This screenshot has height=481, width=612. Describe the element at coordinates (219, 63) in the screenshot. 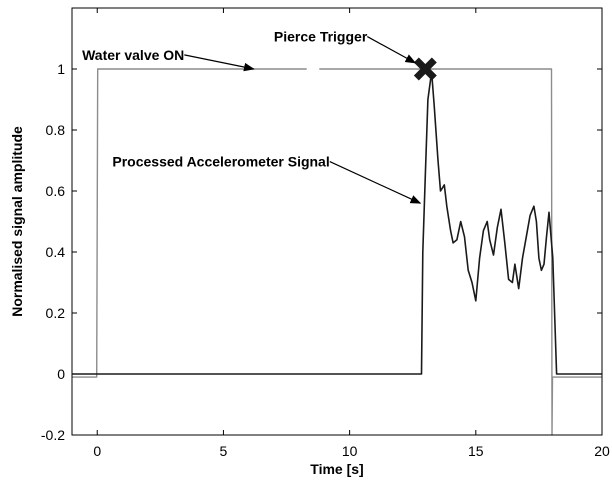

I see `water-valve-annotation-arrow` at that location.